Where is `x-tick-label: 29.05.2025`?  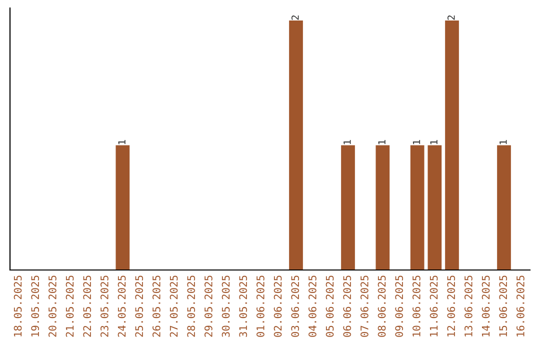
x-tick-label: 29.05.2025 is located at coordinates (208, 306).